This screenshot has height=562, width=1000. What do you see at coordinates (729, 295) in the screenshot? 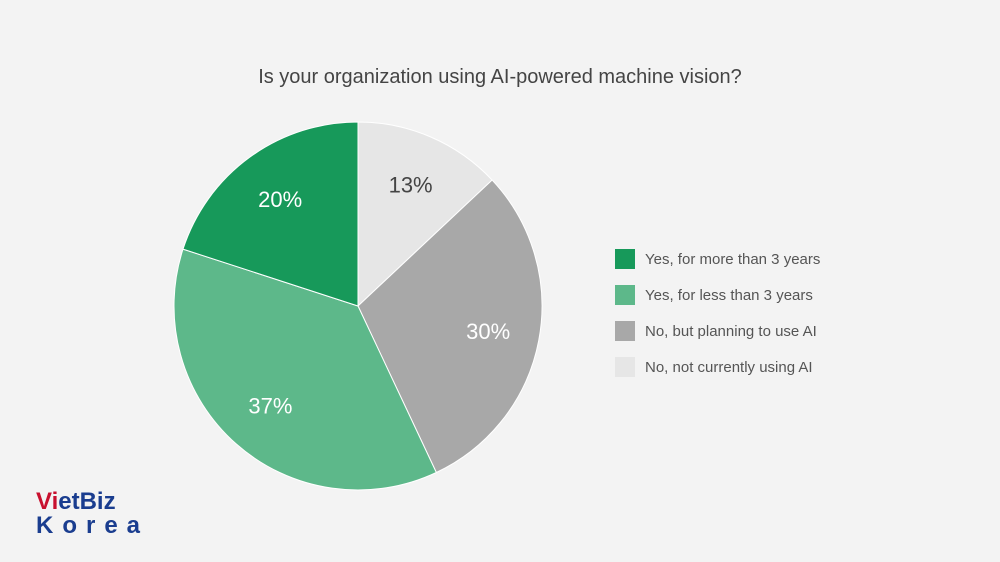
I see `legend-label: Yes, for less than 3 years` at bounding box center [729, 295].